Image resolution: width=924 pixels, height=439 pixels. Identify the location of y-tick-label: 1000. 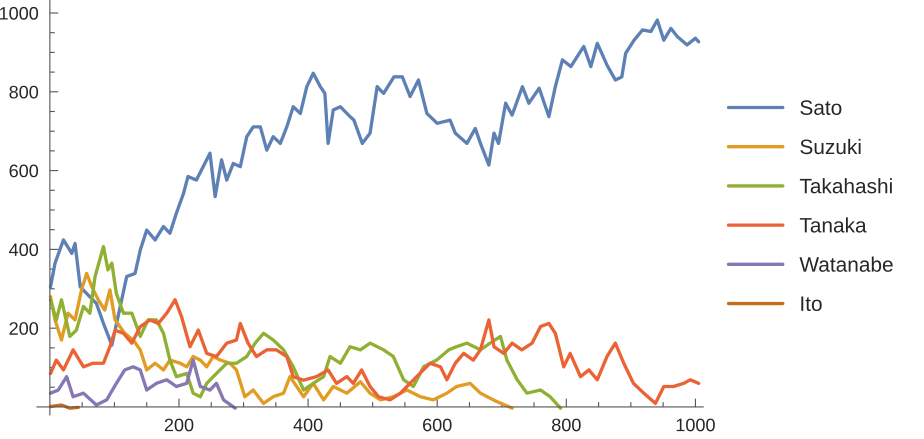
(19, 13).